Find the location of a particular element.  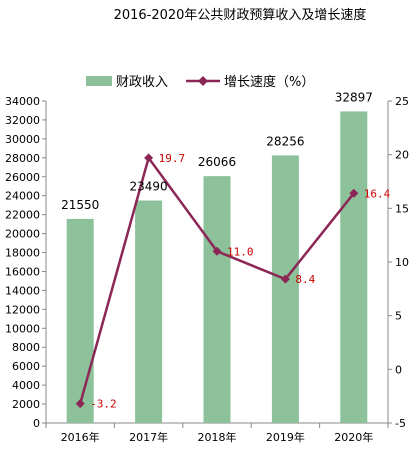

y-left-tick-label: 24000 is located at coordinates (22, 196).